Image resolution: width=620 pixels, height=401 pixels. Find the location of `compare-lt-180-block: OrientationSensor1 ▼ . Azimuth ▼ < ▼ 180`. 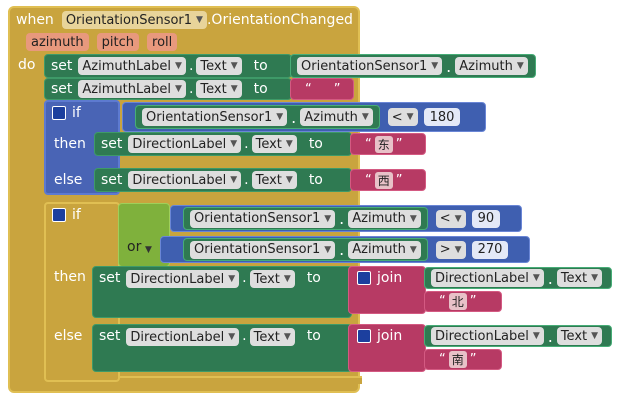

compare-lt-180-block: OrientationSensor1 ▼ . Azimuth ▼ < ▼ 180 is located at coordinates (304, 117).